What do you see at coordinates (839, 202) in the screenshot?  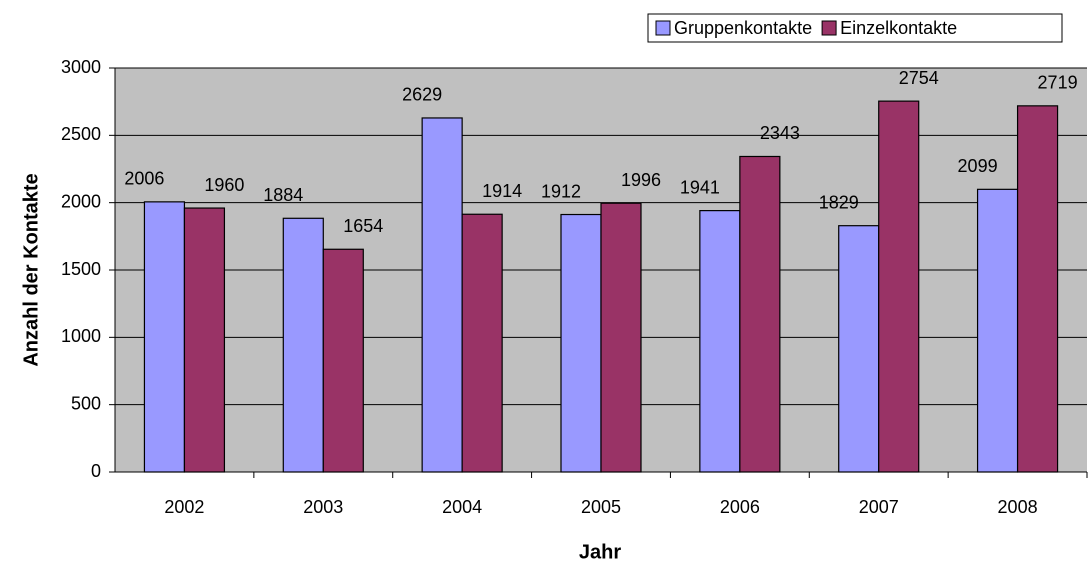 I see `data-label: 1829` at bounding box center [839, 202].